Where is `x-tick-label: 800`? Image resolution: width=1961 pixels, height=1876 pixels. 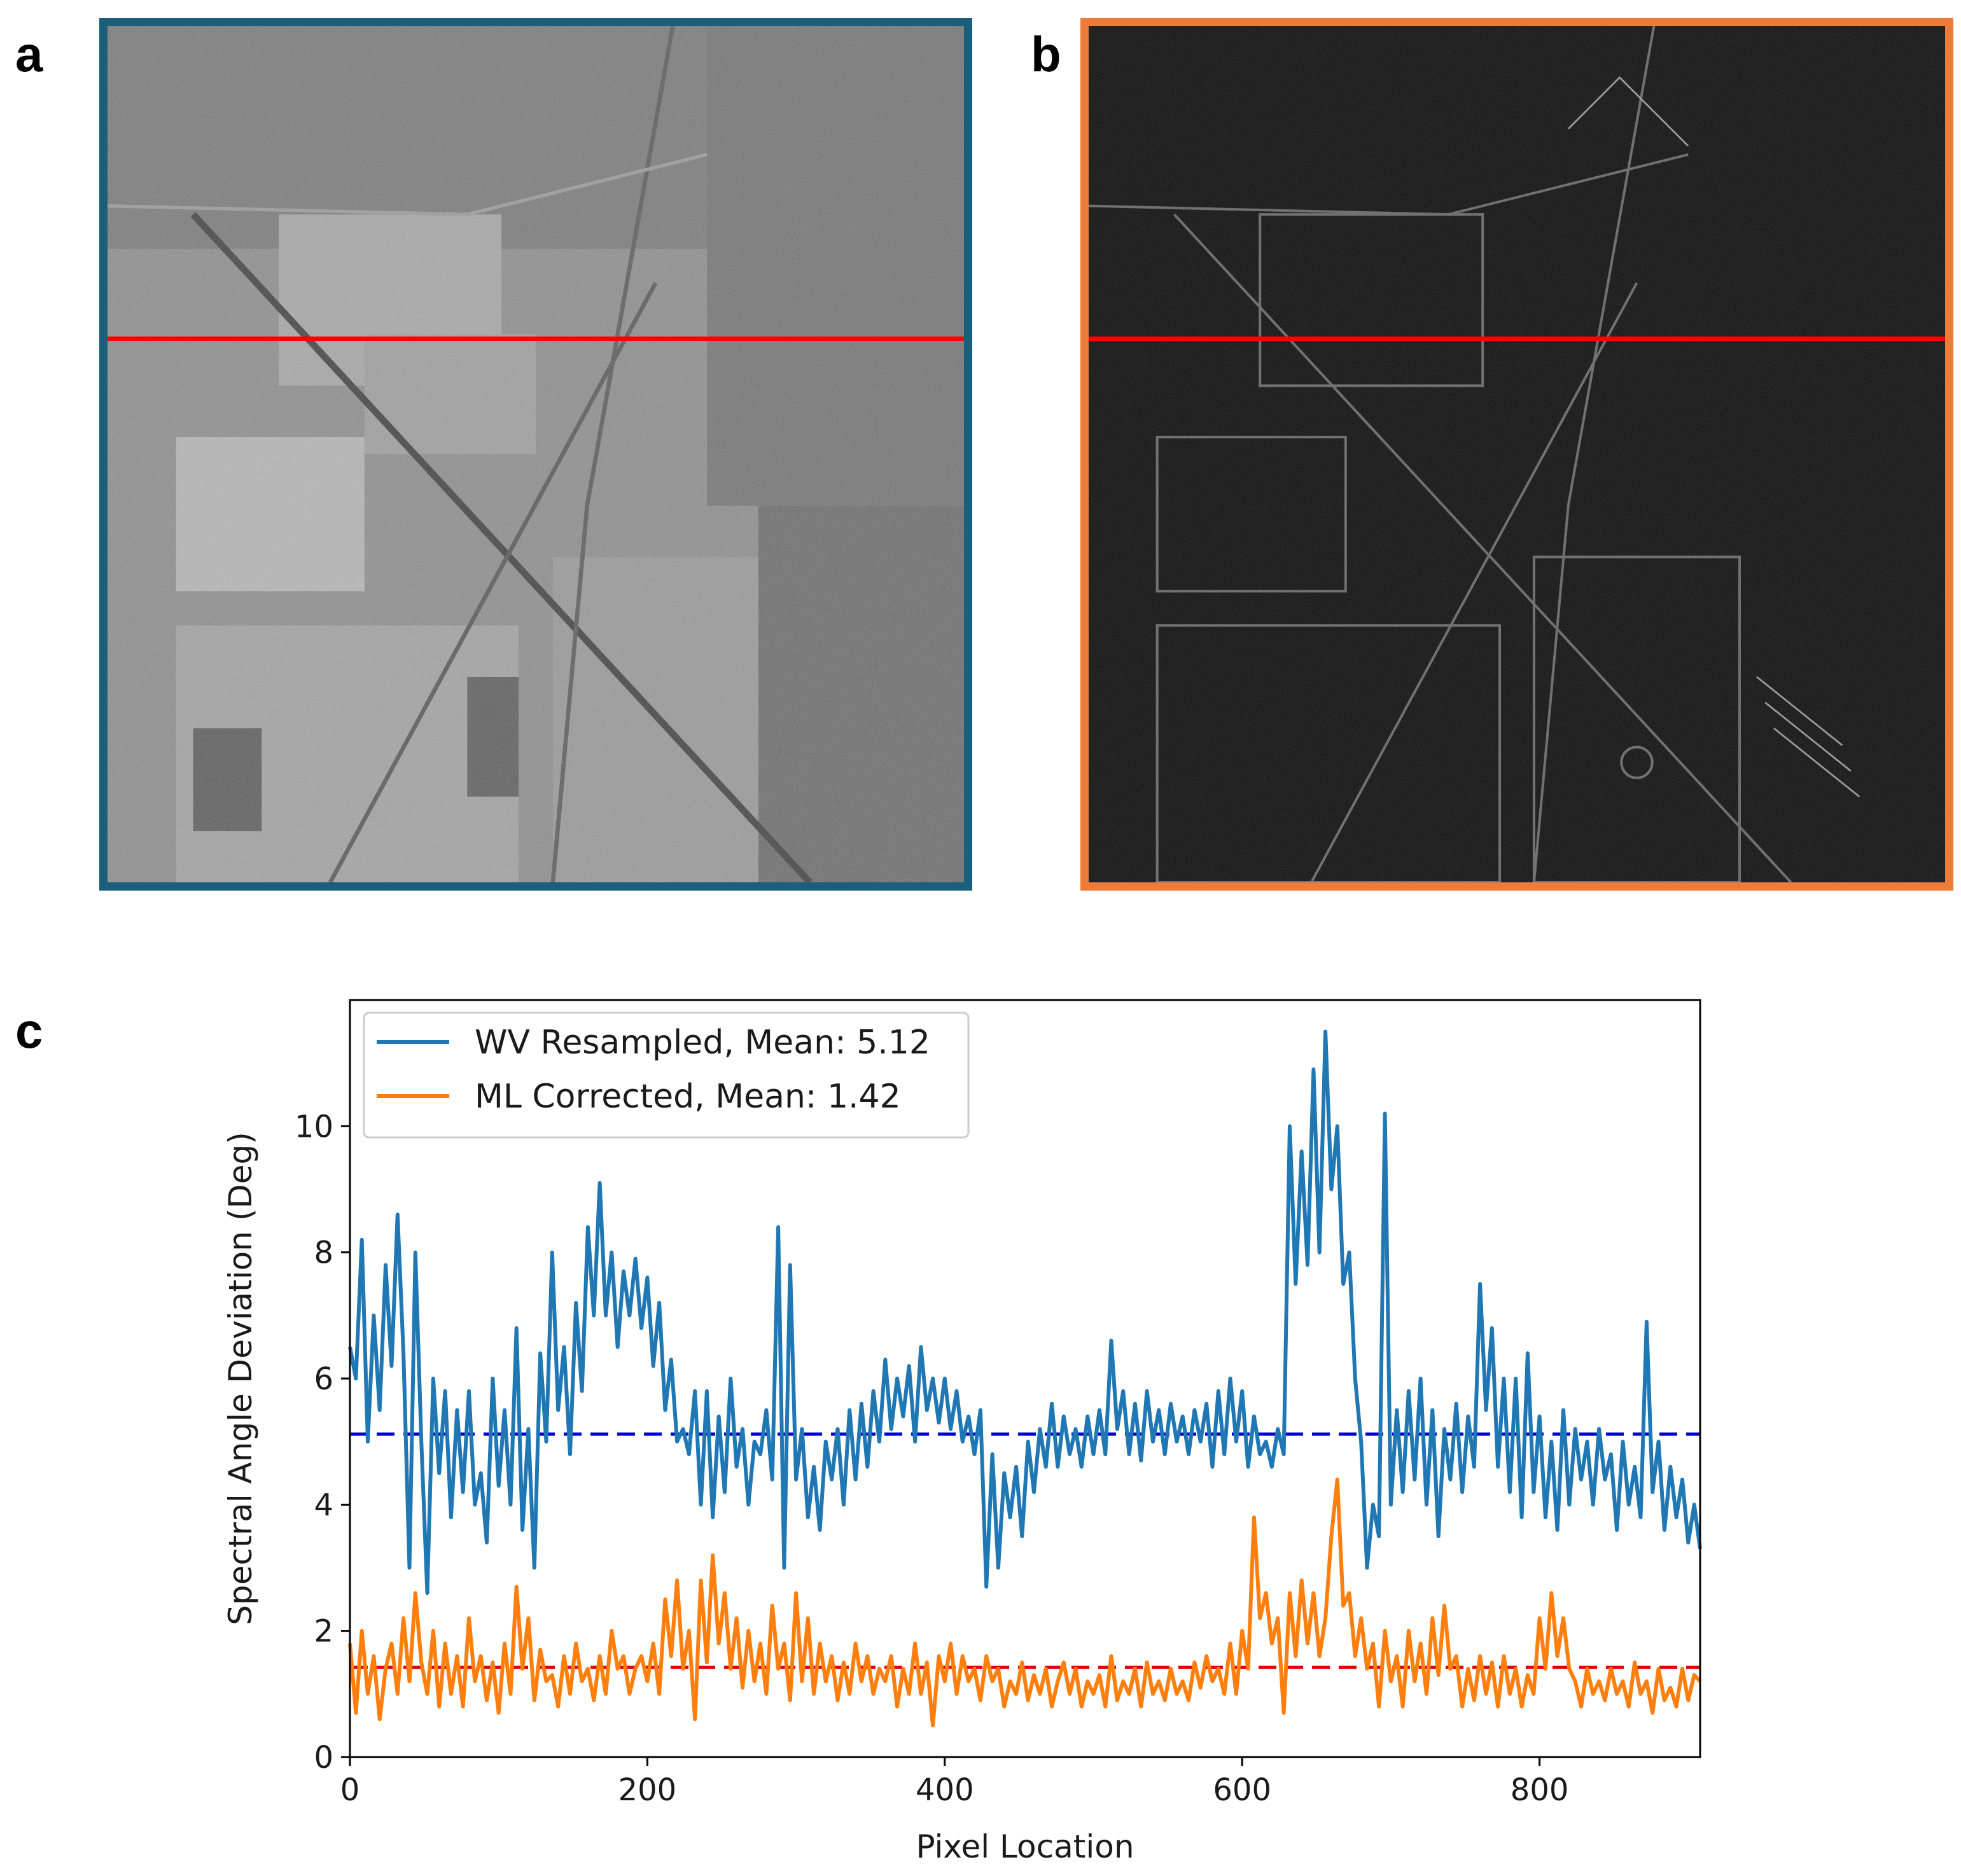
x-tick-label: 800 is located at coordinates (1540, 1790).